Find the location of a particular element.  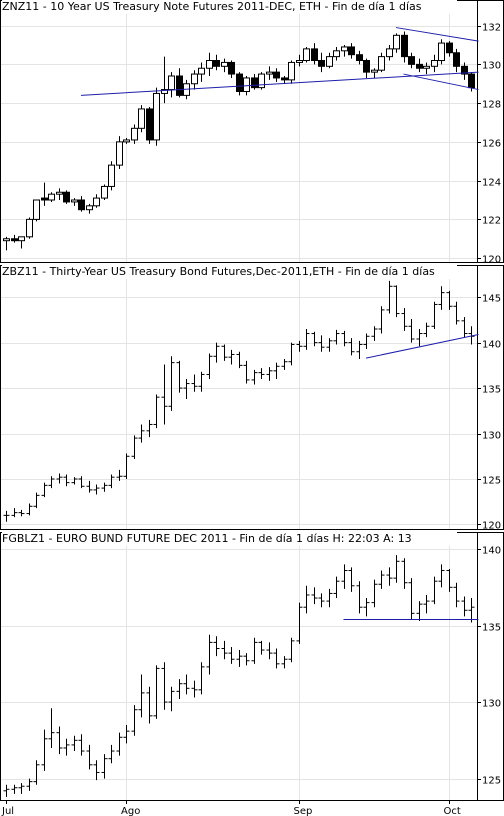

x-axis: Jul Ago Sep Oct is located at coordinates (231, 808).